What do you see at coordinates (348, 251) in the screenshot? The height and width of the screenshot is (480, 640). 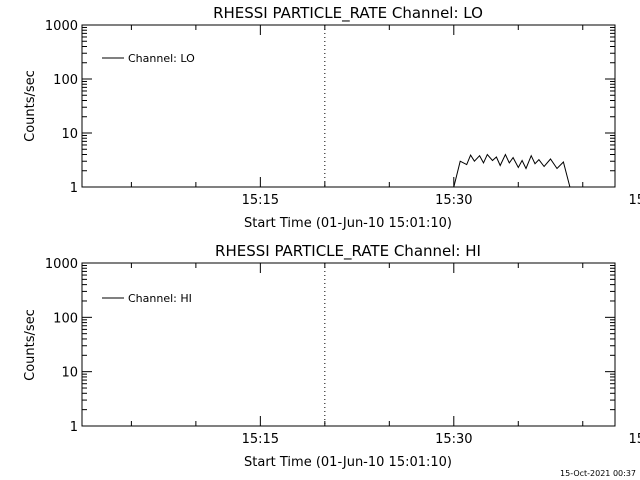 I see `chart-title: RHESSI PARTICLE_RATE Channel: HI` at bounding box center [348, 251].